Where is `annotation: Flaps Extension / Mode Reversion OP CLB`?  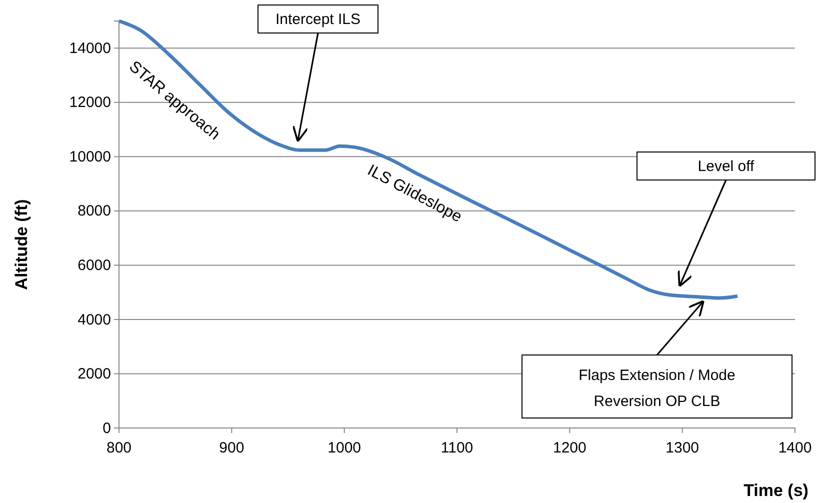 annotation: Flaps Extension / Mode Reversion OP CLB is located at coordinates (657, 388).